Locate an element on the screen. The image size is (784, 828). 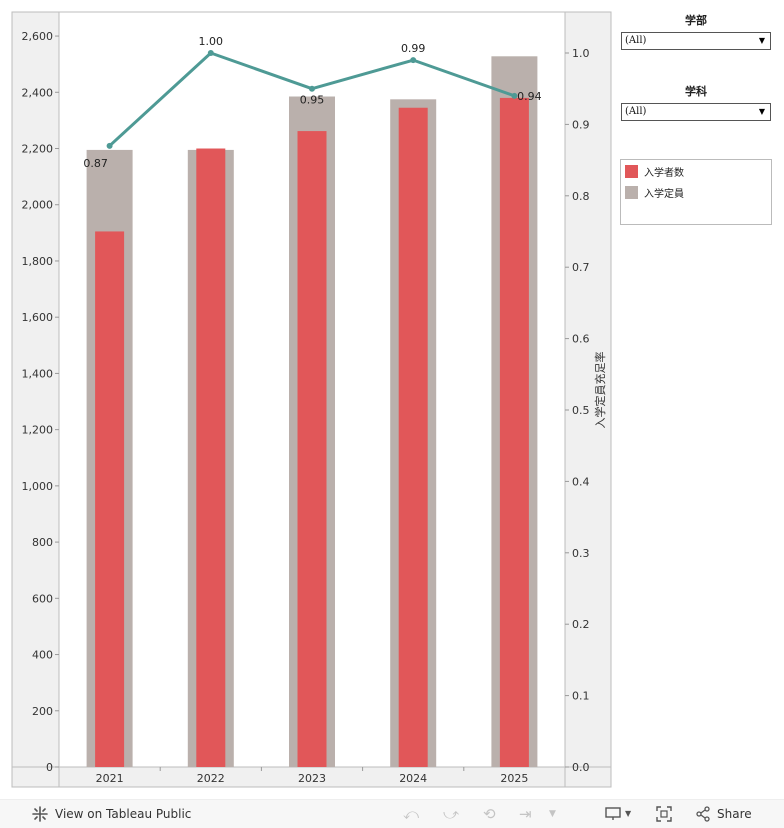
right-axis-tick-label: 0.9 is located at coordinates (581, 124).